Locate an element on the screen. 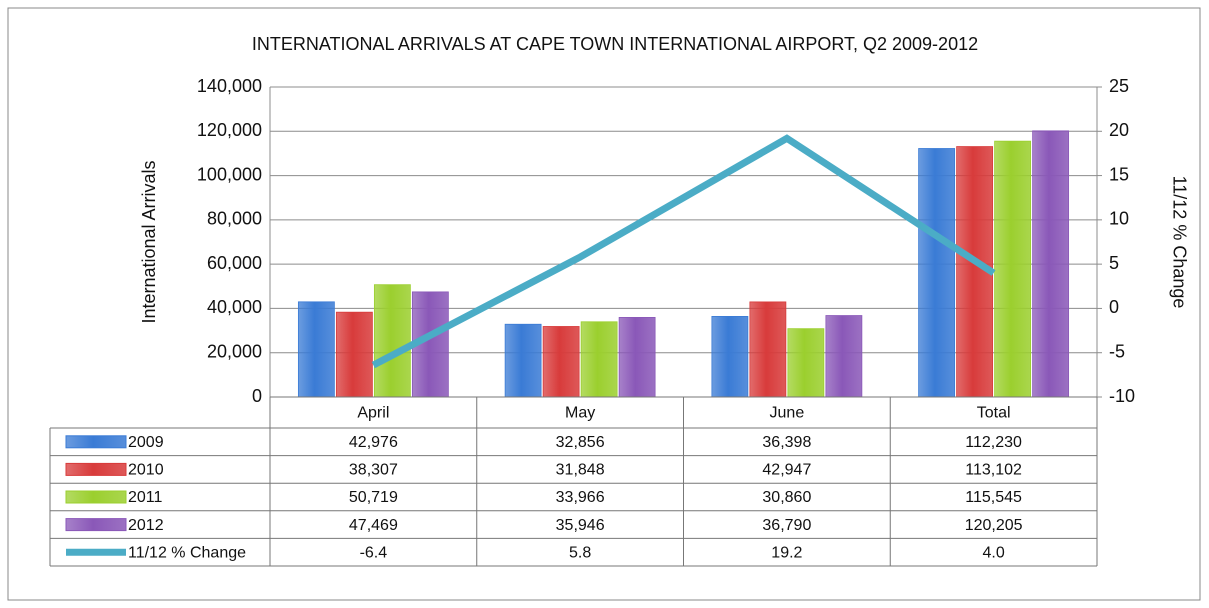  y2-tick-label: 10 is located at coordinates (1119, 219).